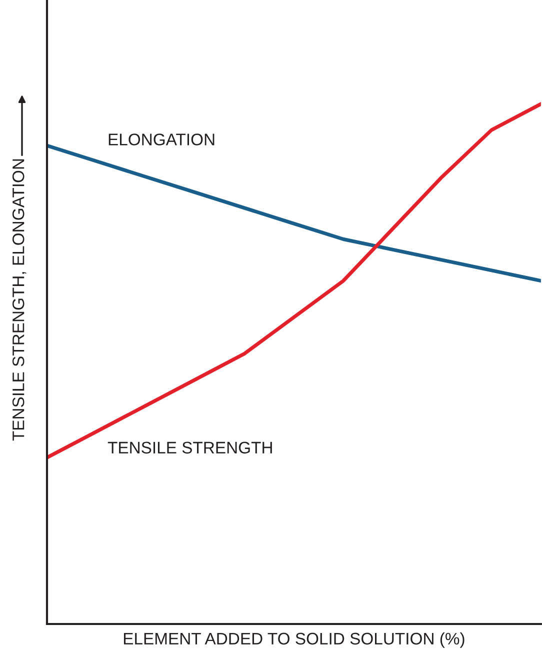 The width and height of the screenshot is (542, 664). Describe the element at coordinates (190, 448) in the screenshot. I see `series-label: TENSILE STRENGTH` at that location.